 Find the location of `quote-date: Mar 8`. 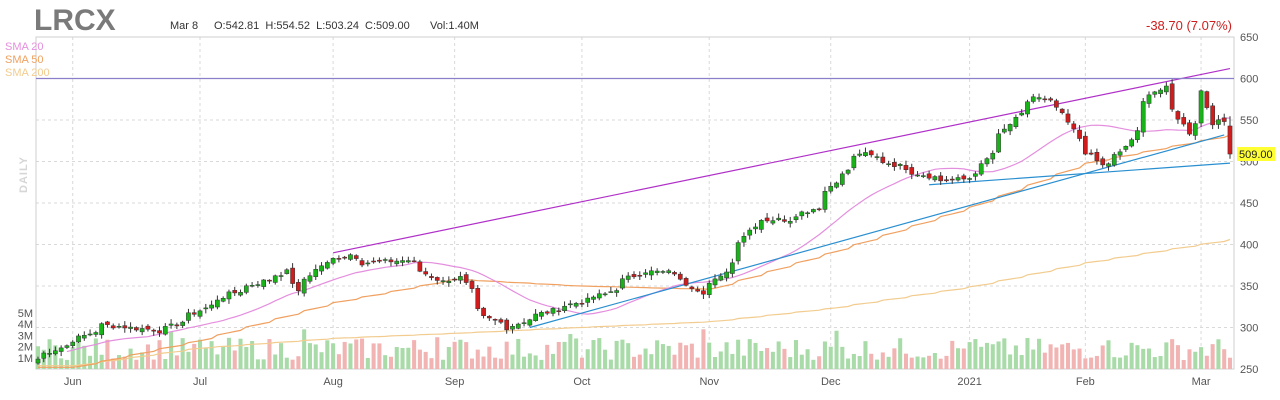

quote-date: Mar 8 is located at coordinates (184, 26).